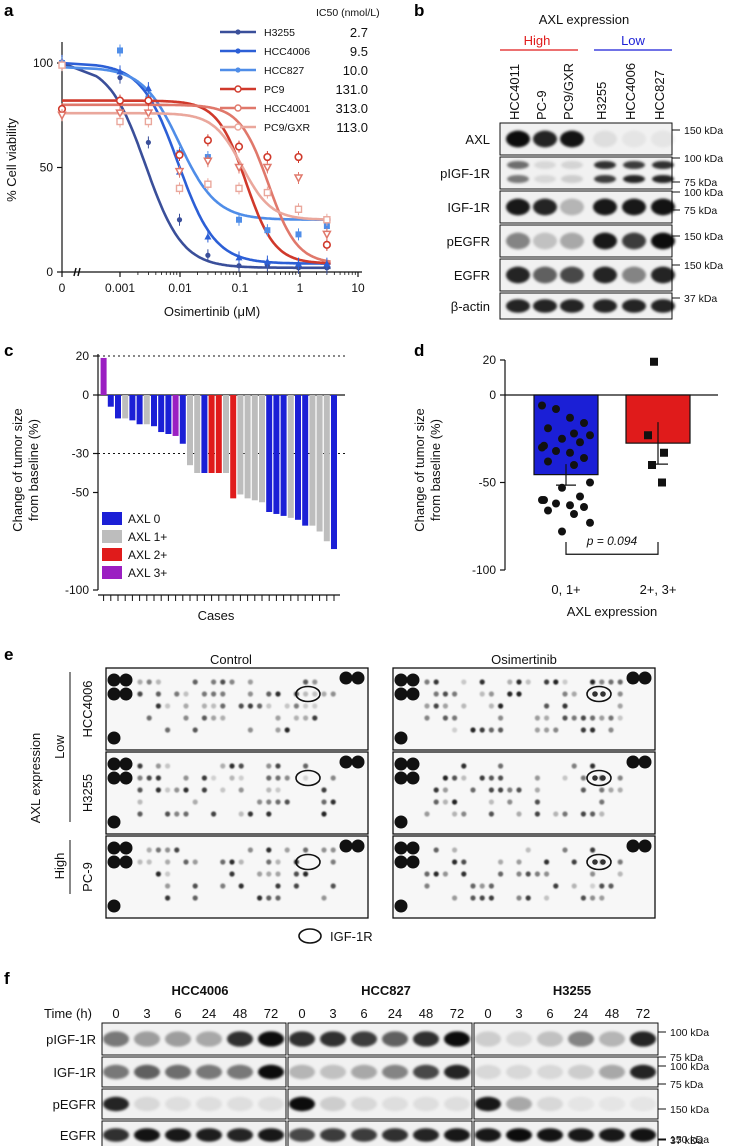 This screenshot has width=740, height=1146. Describe the element at coordinates (514, 92) in the screenshot. I see `panel-b-lane-label: HCC4011` at that location.